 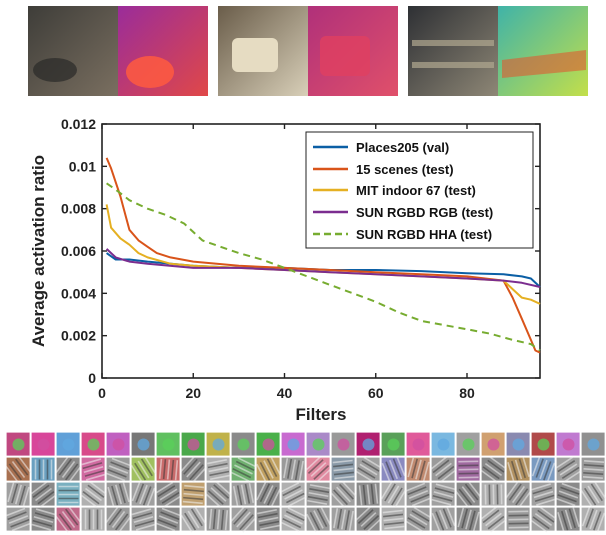 I want to click on library-hha-shelf-streak, so click(x=544, y=64).